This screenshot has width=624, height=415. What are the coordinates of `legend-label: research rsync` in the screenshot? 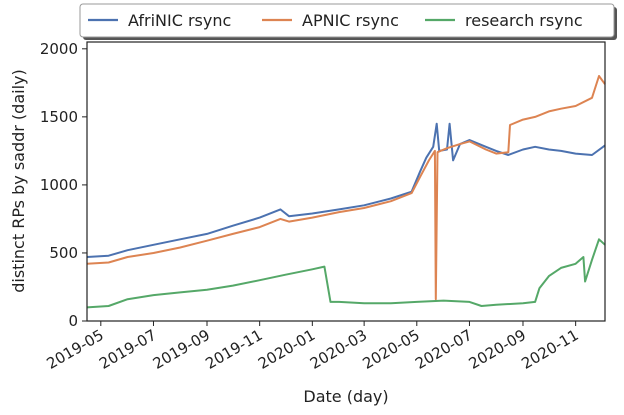 It's located at (524, 20).